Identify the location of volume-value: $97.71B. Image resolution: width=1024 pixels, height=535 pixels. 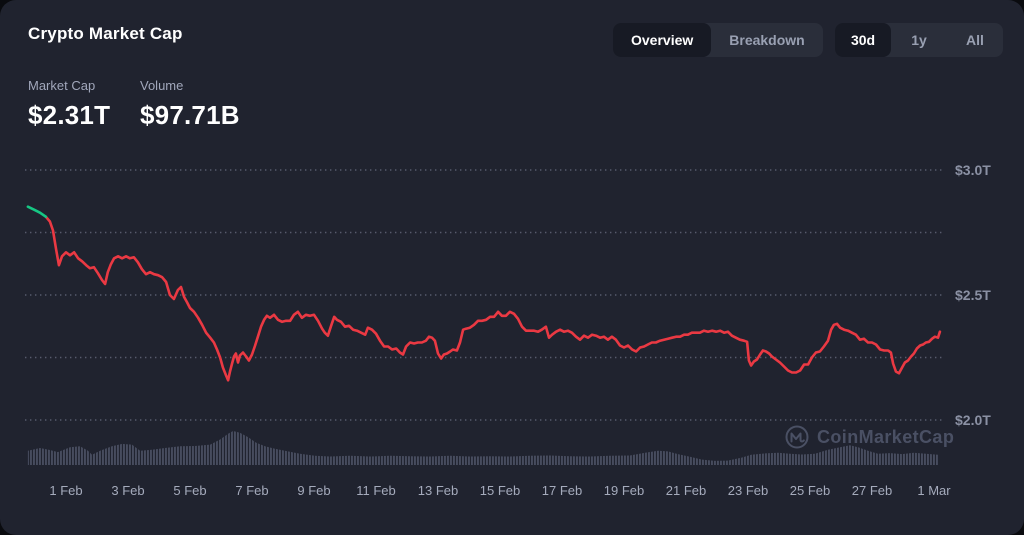
(190, 115).